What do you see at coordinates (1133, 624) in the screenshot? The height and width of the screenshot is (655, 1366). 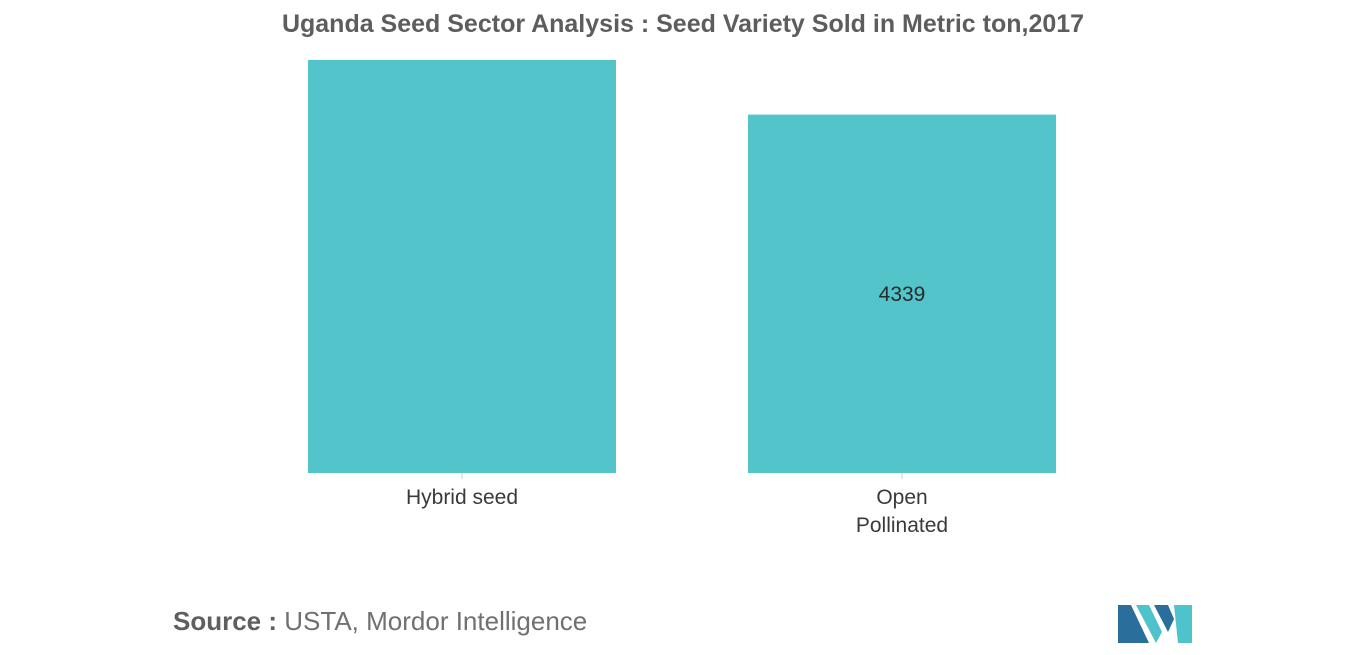 I see `logo-shape-left` at bounding box center [1133, 624].